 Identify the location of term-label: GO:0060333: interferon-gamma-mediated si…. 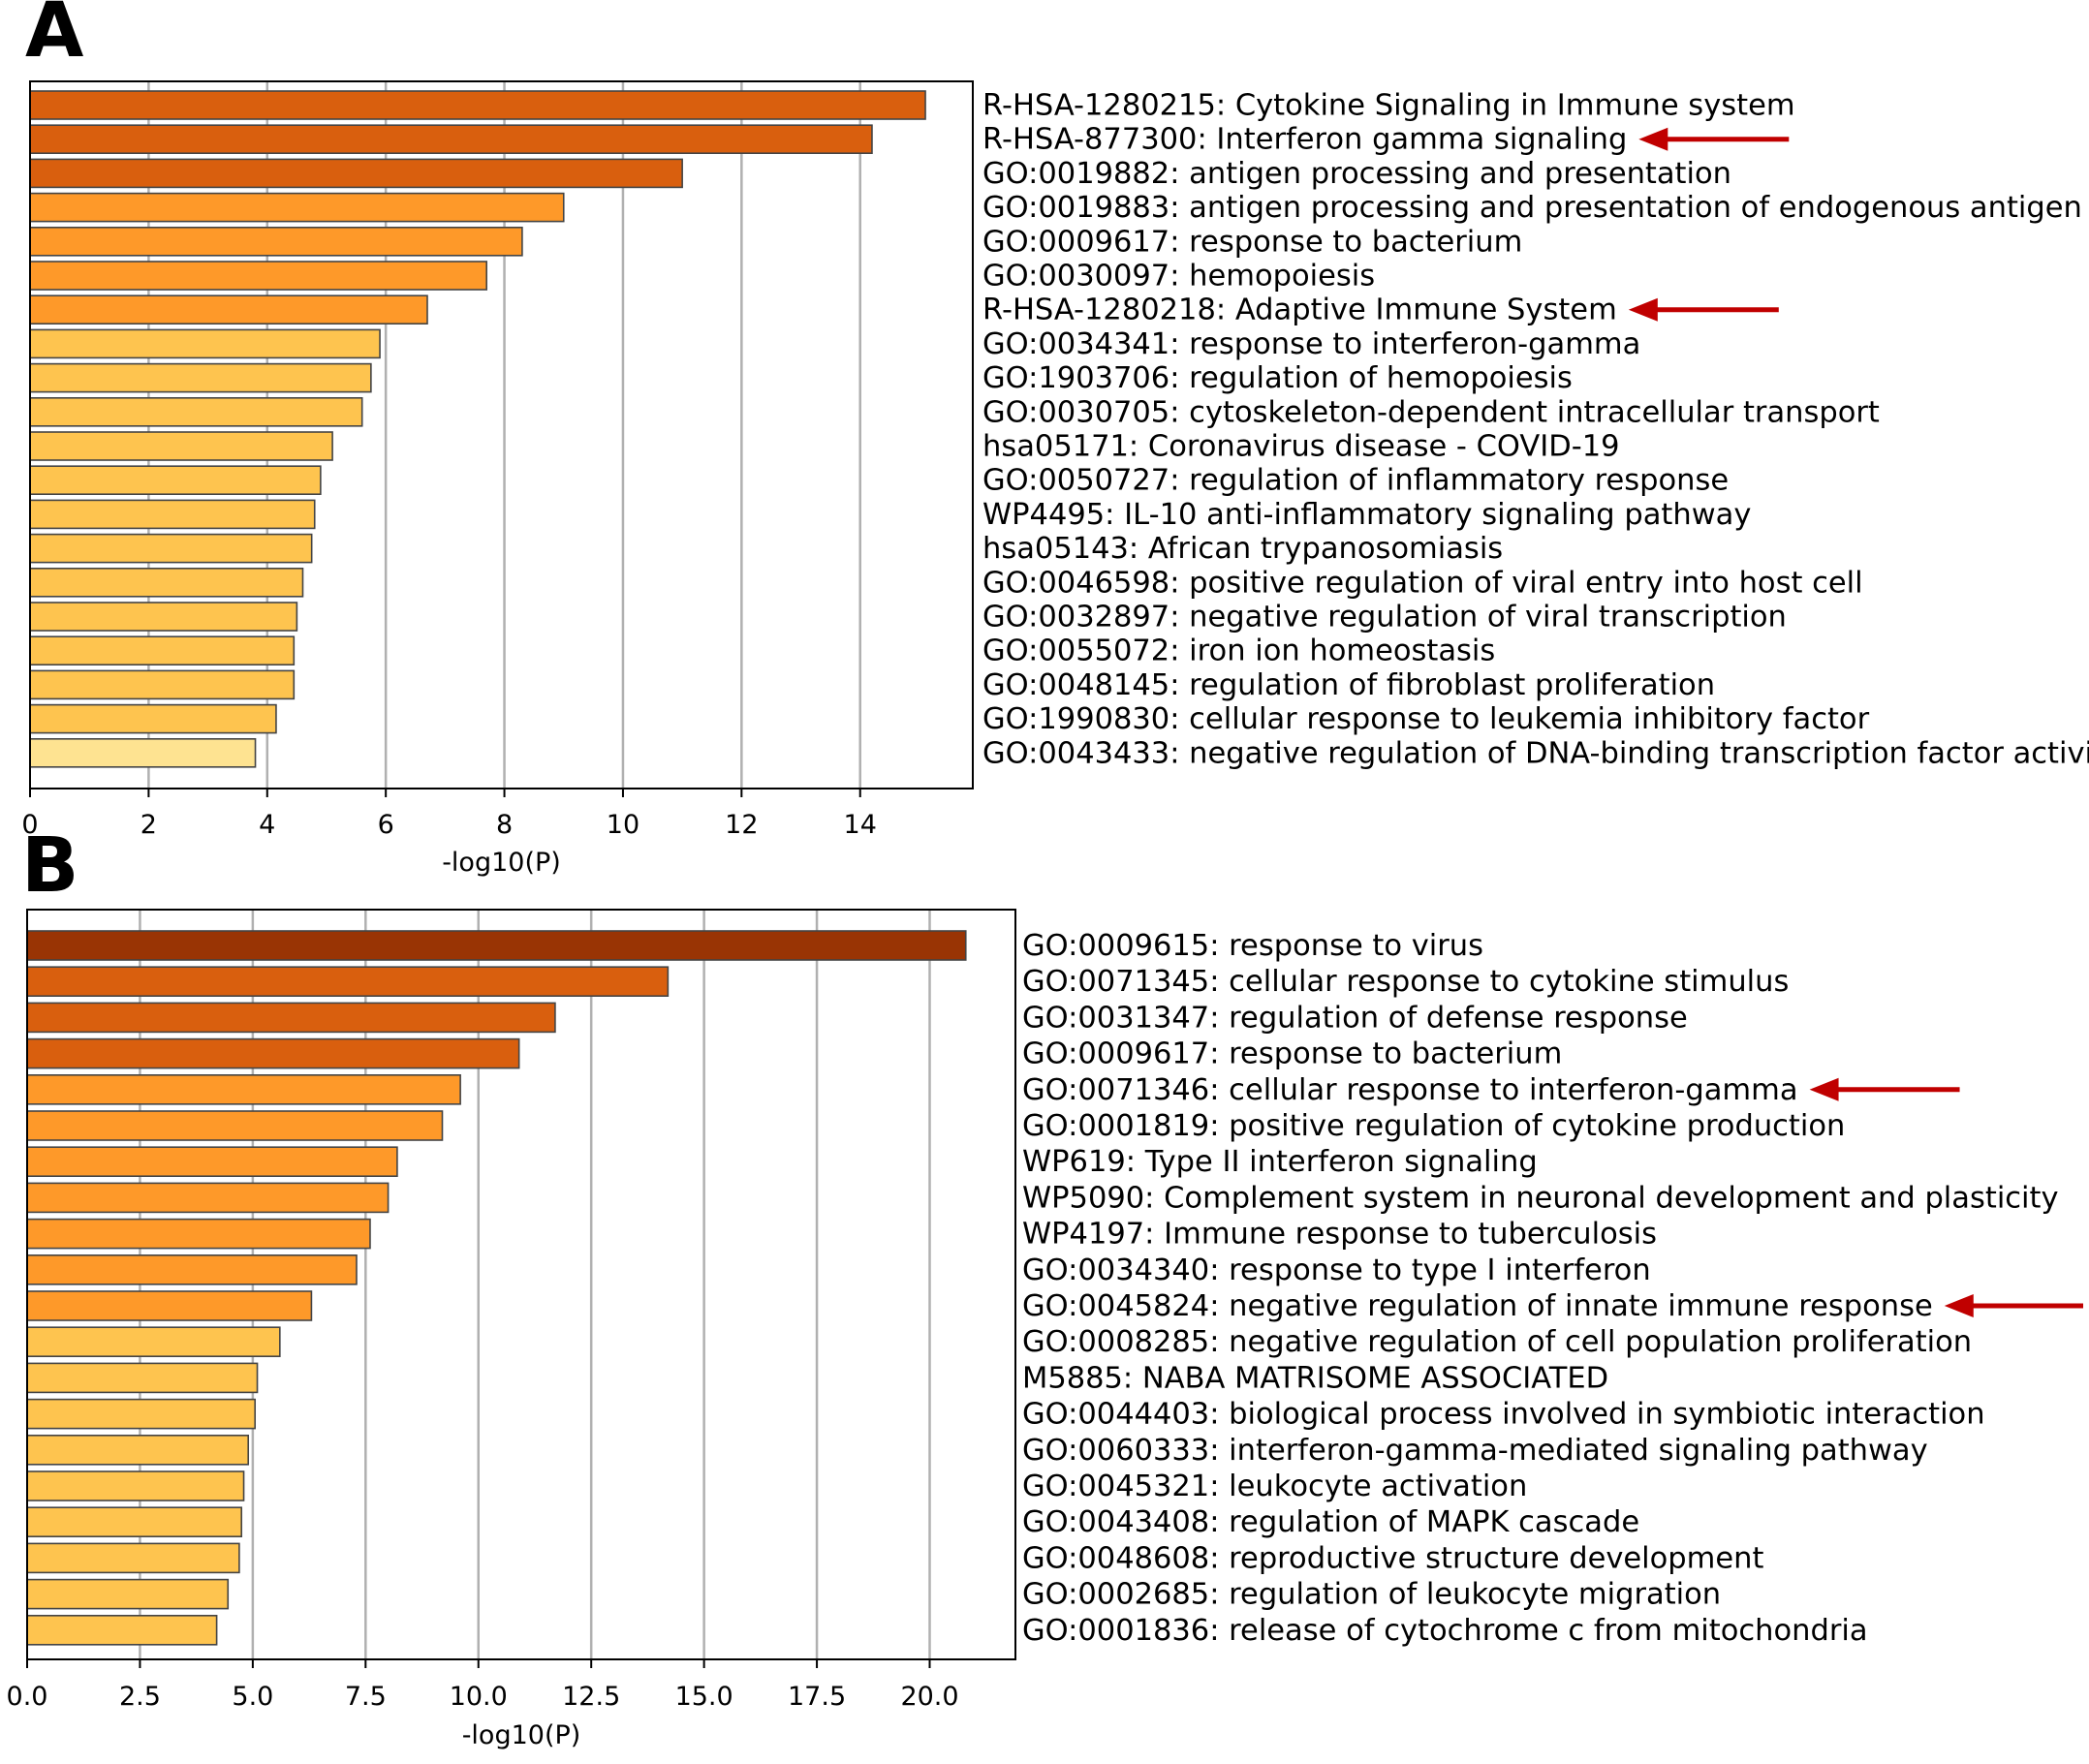
(1475, 1451).